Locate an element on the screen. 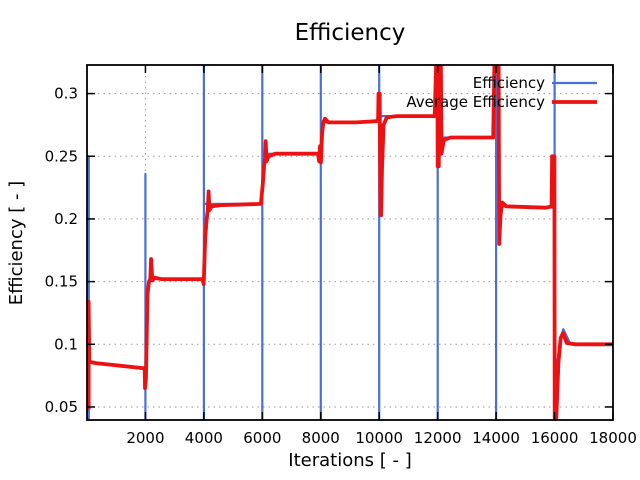 This screenshot has height=480, width=640. x-tick-label: 12000 is located at coordinates (438, 438).